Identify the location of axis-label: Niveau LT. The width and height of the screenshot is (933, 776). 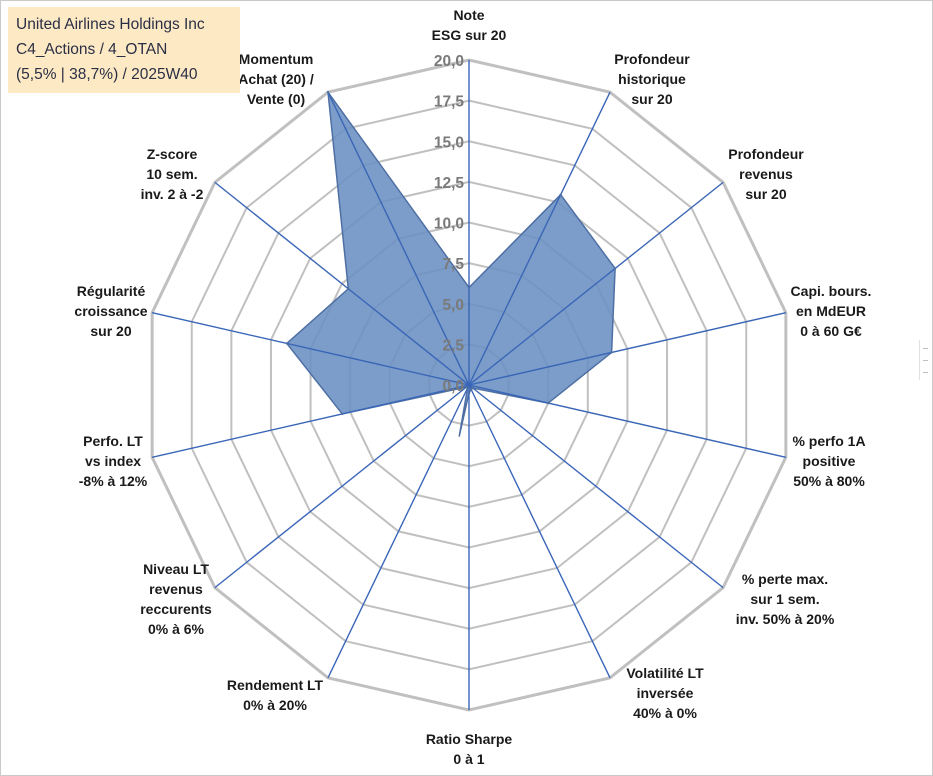
(176, 569).